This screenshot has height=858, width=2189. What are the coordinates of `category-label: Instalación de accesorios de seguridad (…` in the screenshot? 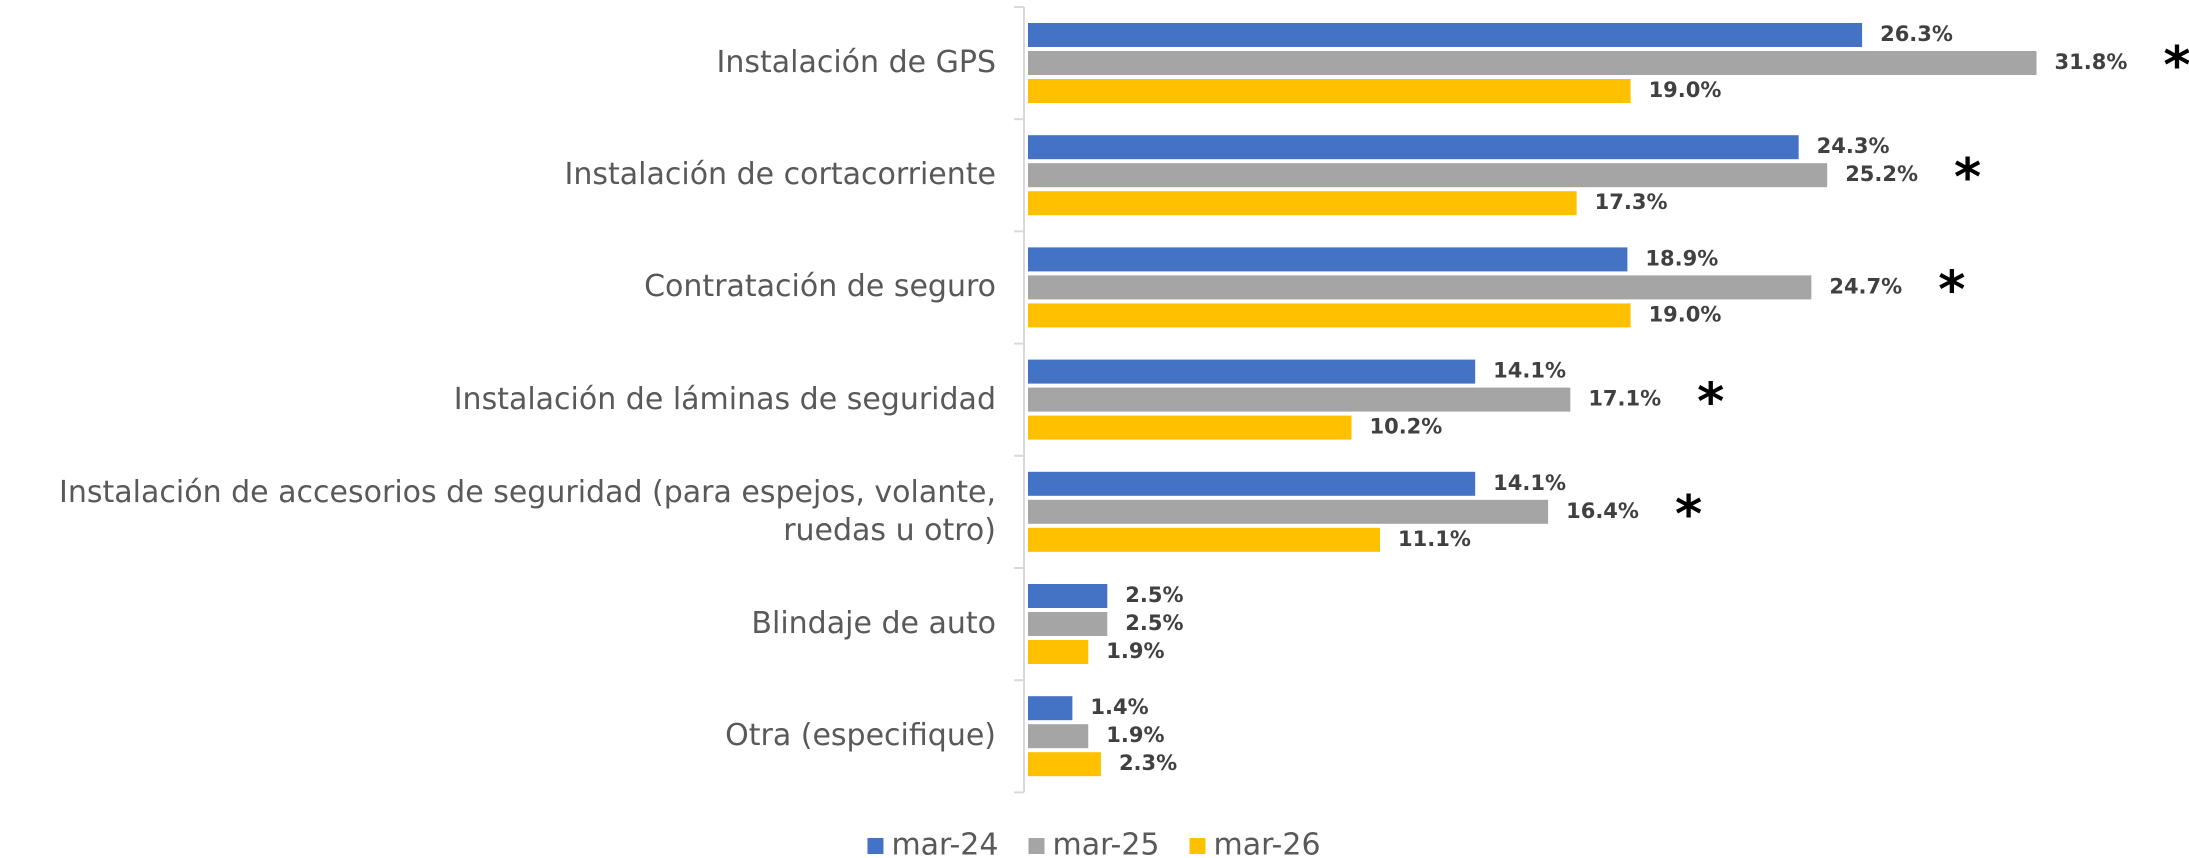 It's located at (527, 511).